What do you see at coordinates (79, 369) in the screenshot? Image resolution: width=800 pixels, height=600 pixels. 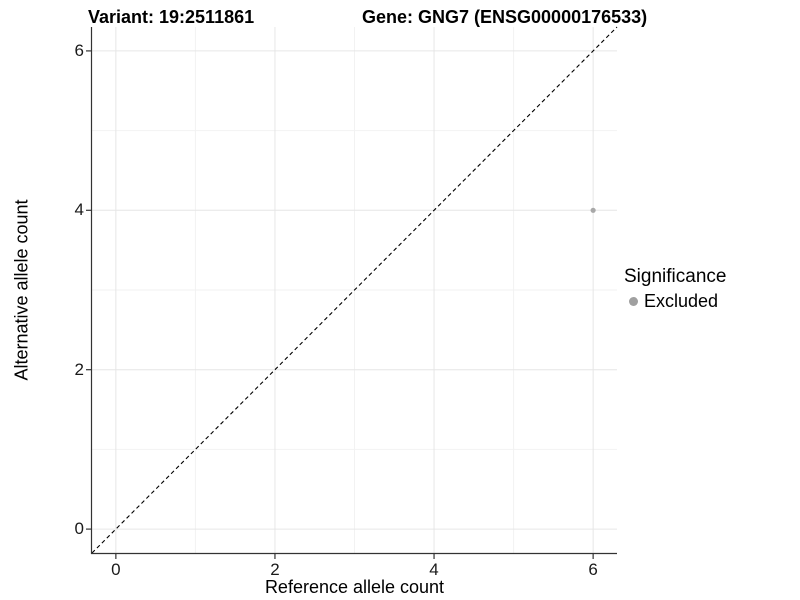 I see `y-tick-label-2: 2` at bounding box center [79, 369].